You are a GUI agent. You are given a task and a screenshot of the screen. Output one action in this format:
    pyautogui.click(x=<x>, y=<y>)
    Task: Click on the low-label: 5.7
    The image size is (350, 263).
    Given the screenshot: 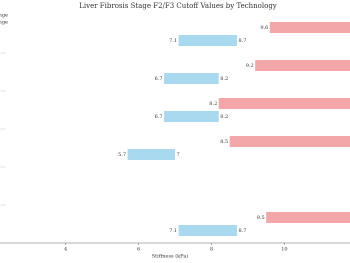 What is the action you would take?
    pyautogui.click(x=122, y=155)
    